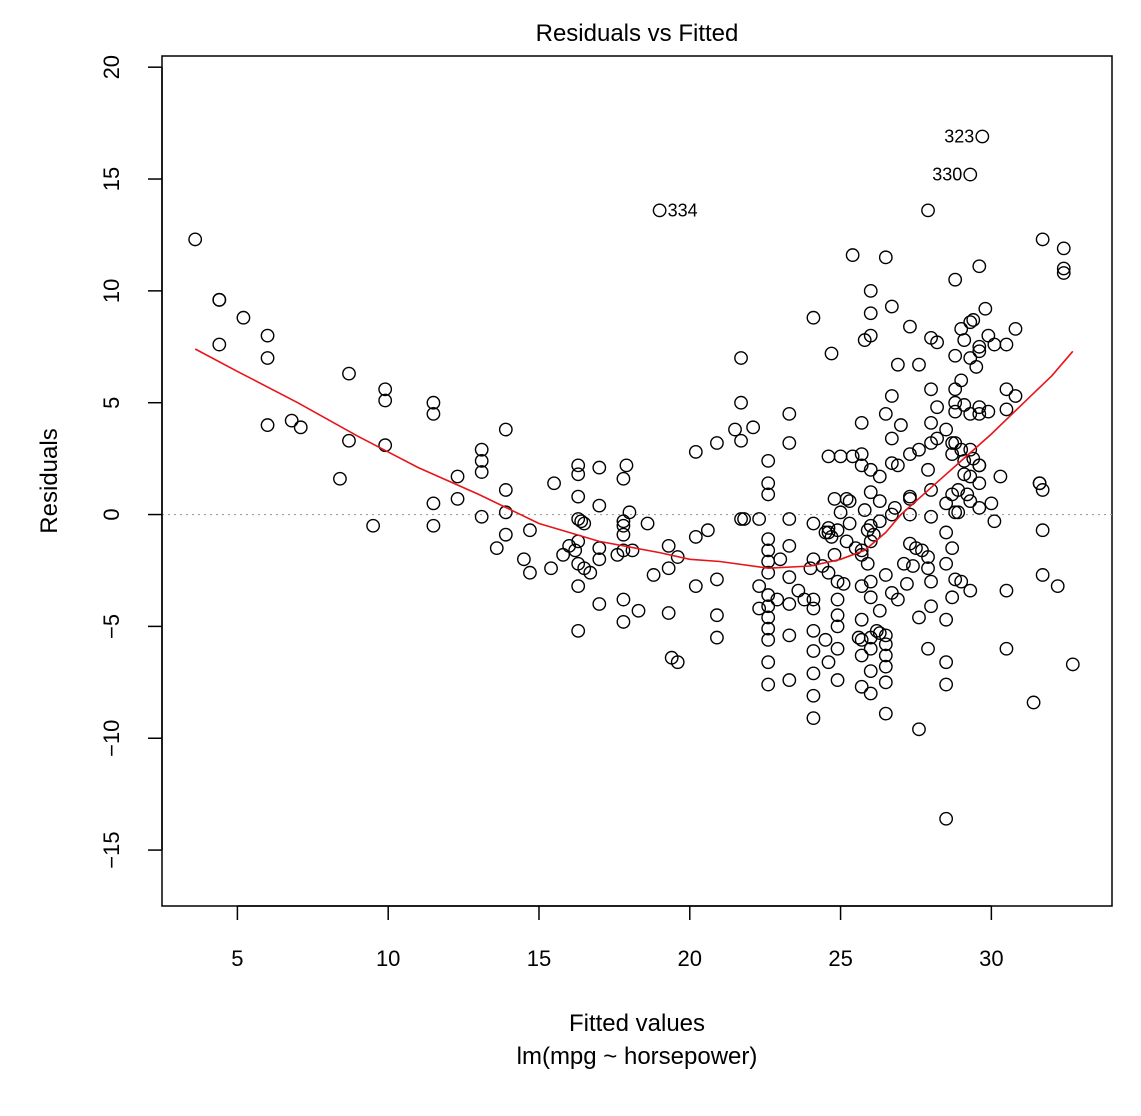 This screenshot has width=1141, height=1116. What do you see at coordinates (111, 626) in the screenshot?
I see `y-tick-label: −5` at bounding box center [111, 626].